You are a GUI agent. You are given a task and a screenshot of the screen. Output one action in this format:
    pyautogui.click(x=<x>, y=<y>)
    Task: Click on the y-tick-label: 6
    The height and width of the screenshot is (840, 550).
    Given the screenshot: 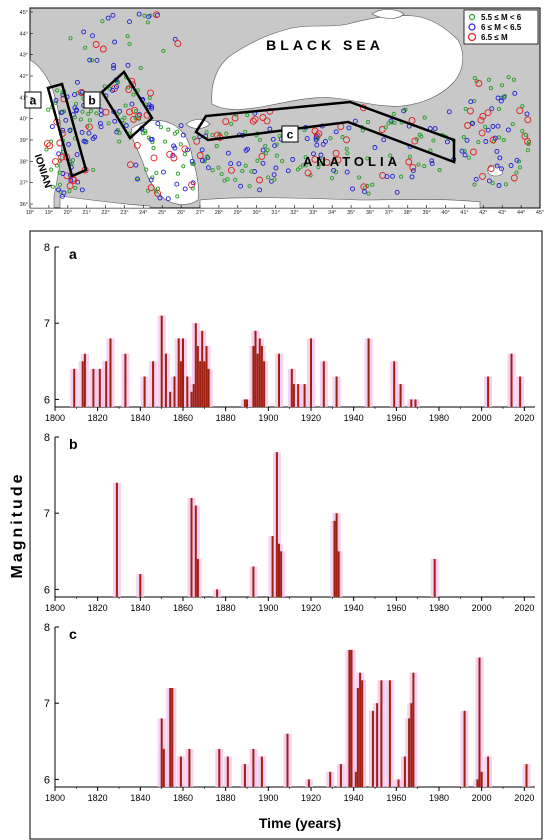 What is the action you would take?
    pyautogui.click(x=47, y=400)
    